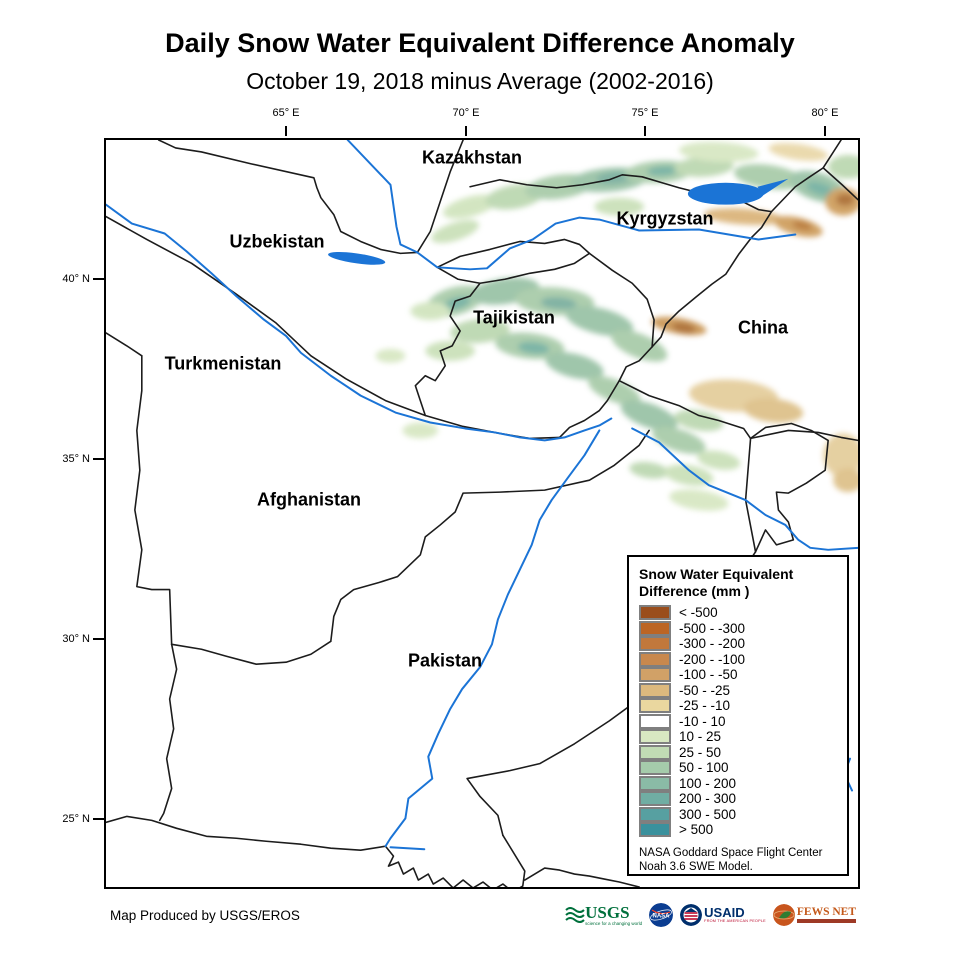 This screenshot has width=960, height=960. What do you see at coordinates (696, 866) in the screenshot?
I see `legend-source-line2: Noah 3.6 SWE Model.` at bounding box center [696, 866].